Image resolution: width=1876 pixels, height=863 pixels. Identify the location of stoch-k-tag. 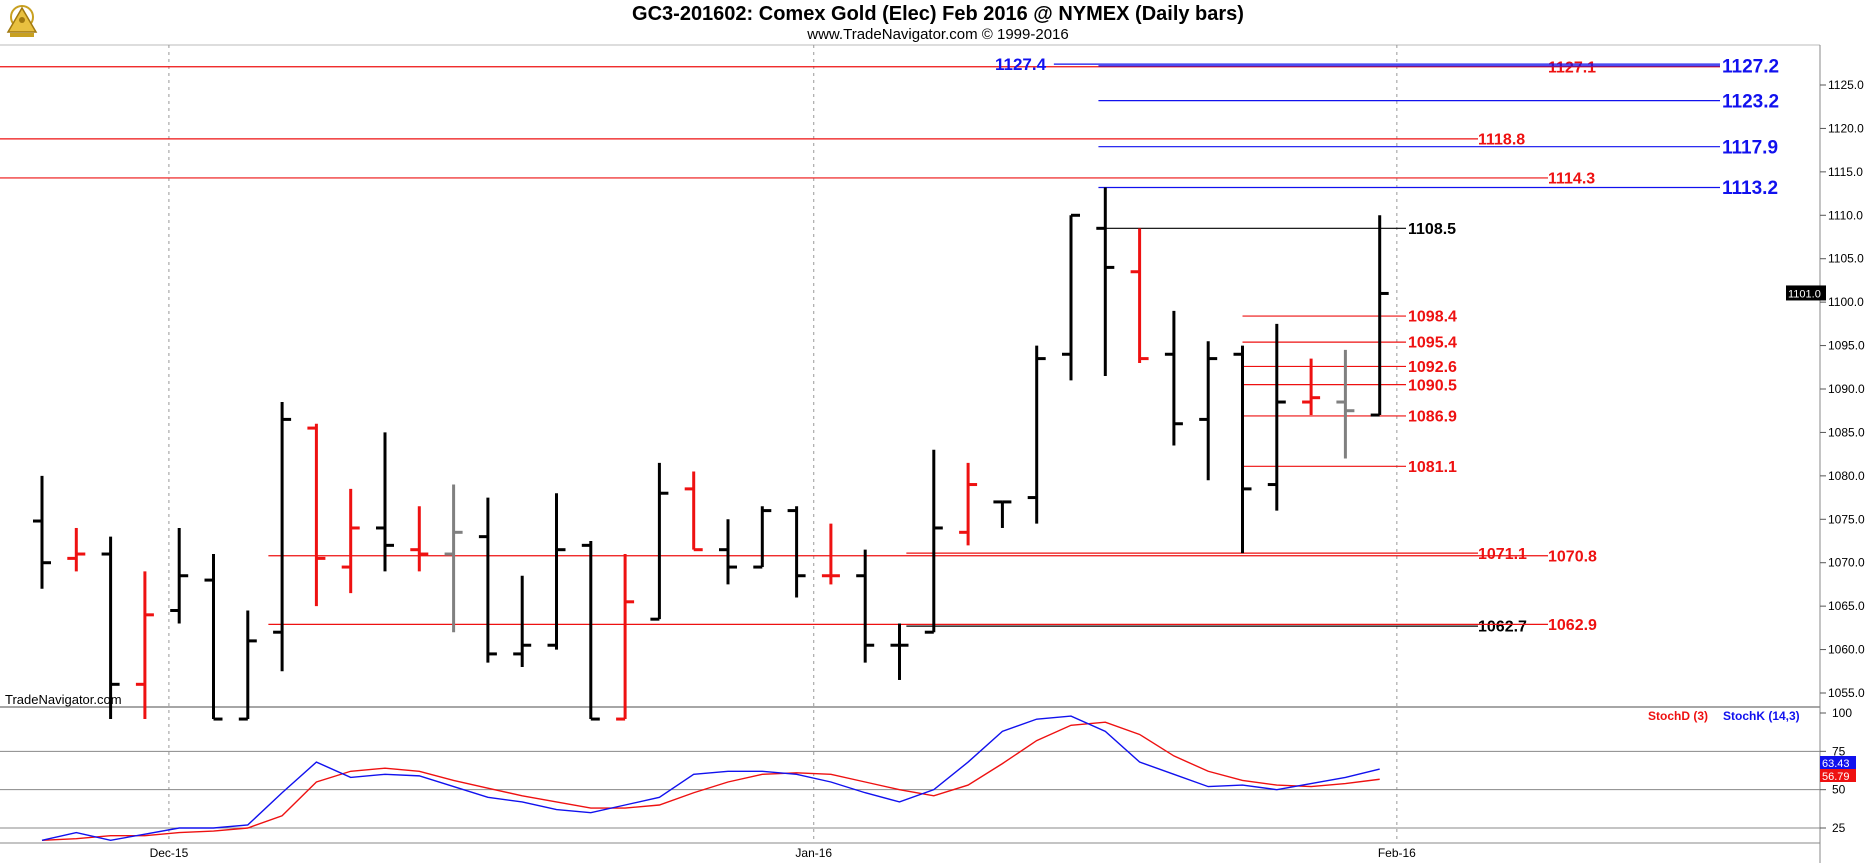
(1838, 762).